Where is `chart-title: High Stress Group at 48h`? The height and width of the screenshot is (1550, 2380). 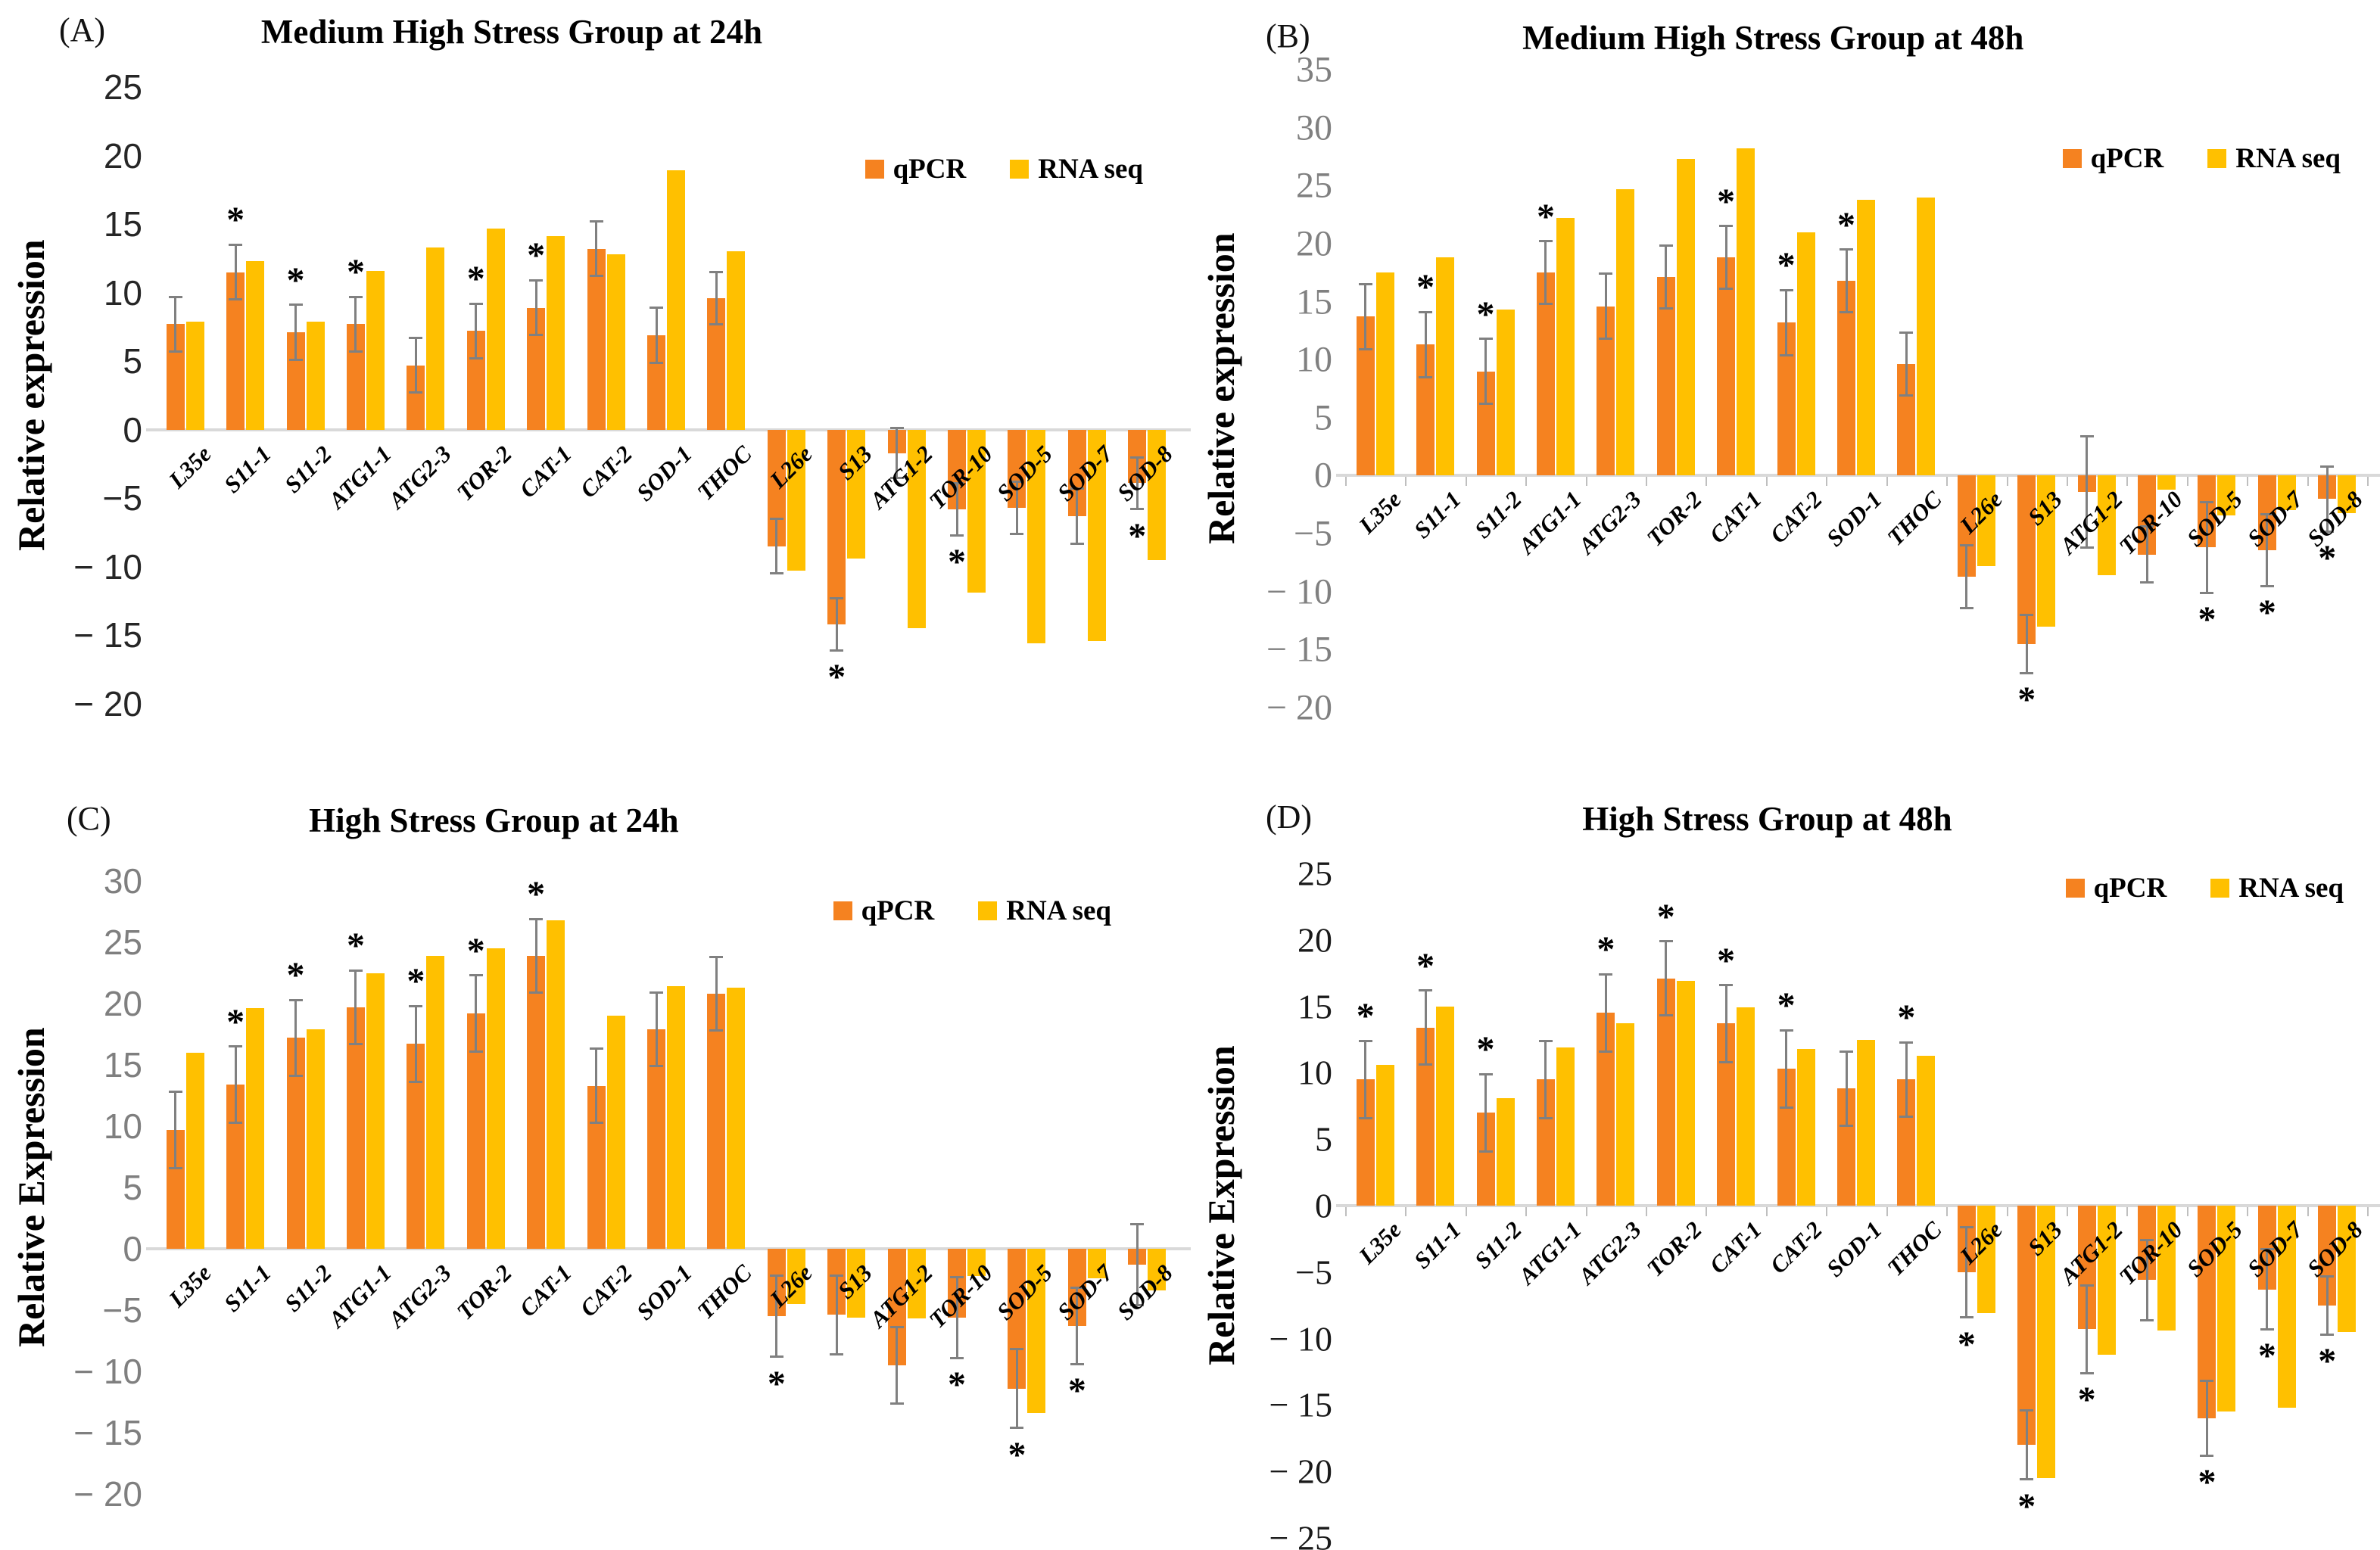 chart-title: High Stress Group at 48h is located at coordinates (1767, 819).